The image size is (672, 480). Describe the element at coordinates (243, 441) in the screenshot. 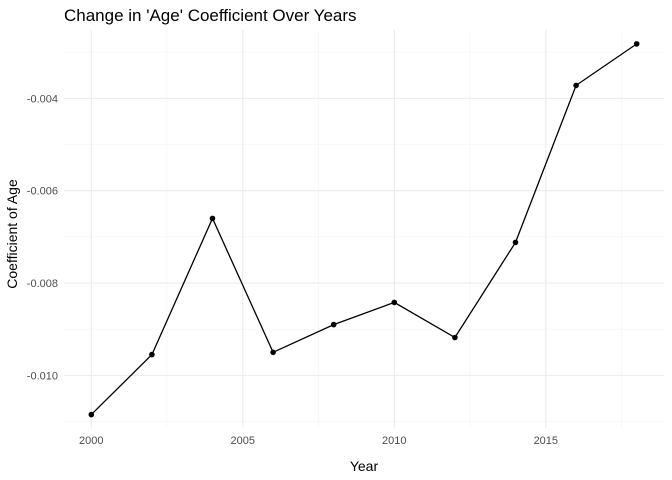

I see `x-tick-label: 2005` at that location.